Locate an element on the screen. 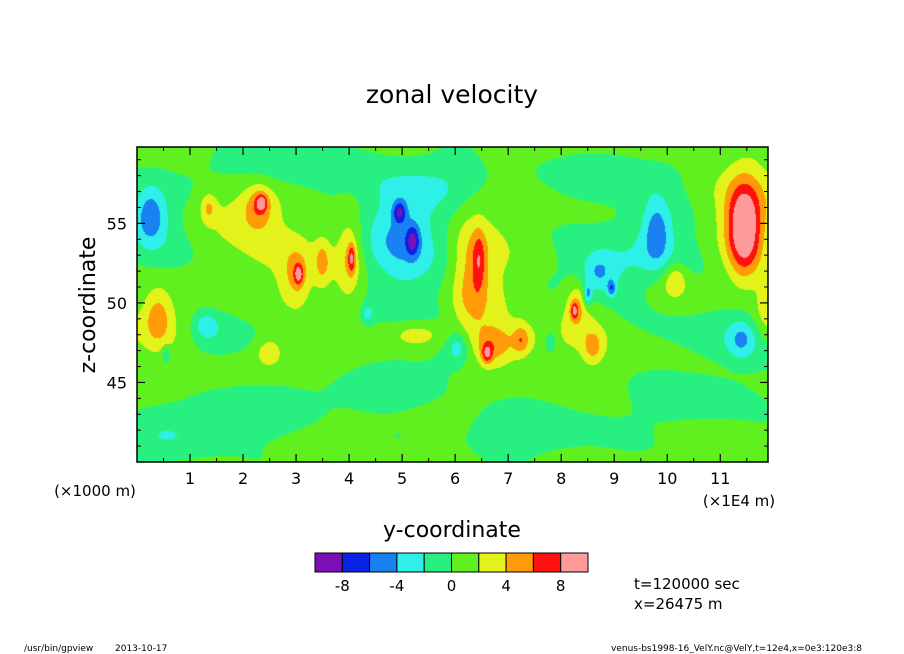  y-axis-label: z-coordinate is located at coordinates (88, 305).